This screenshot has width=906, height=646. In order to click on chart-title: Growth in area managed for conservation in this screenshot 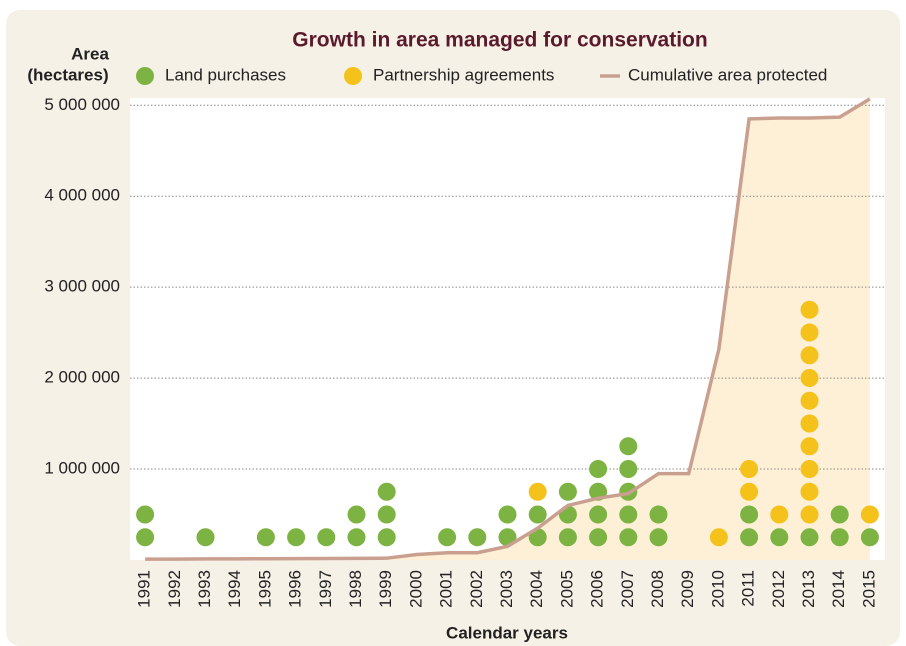, I will do `click(499, 40)`.